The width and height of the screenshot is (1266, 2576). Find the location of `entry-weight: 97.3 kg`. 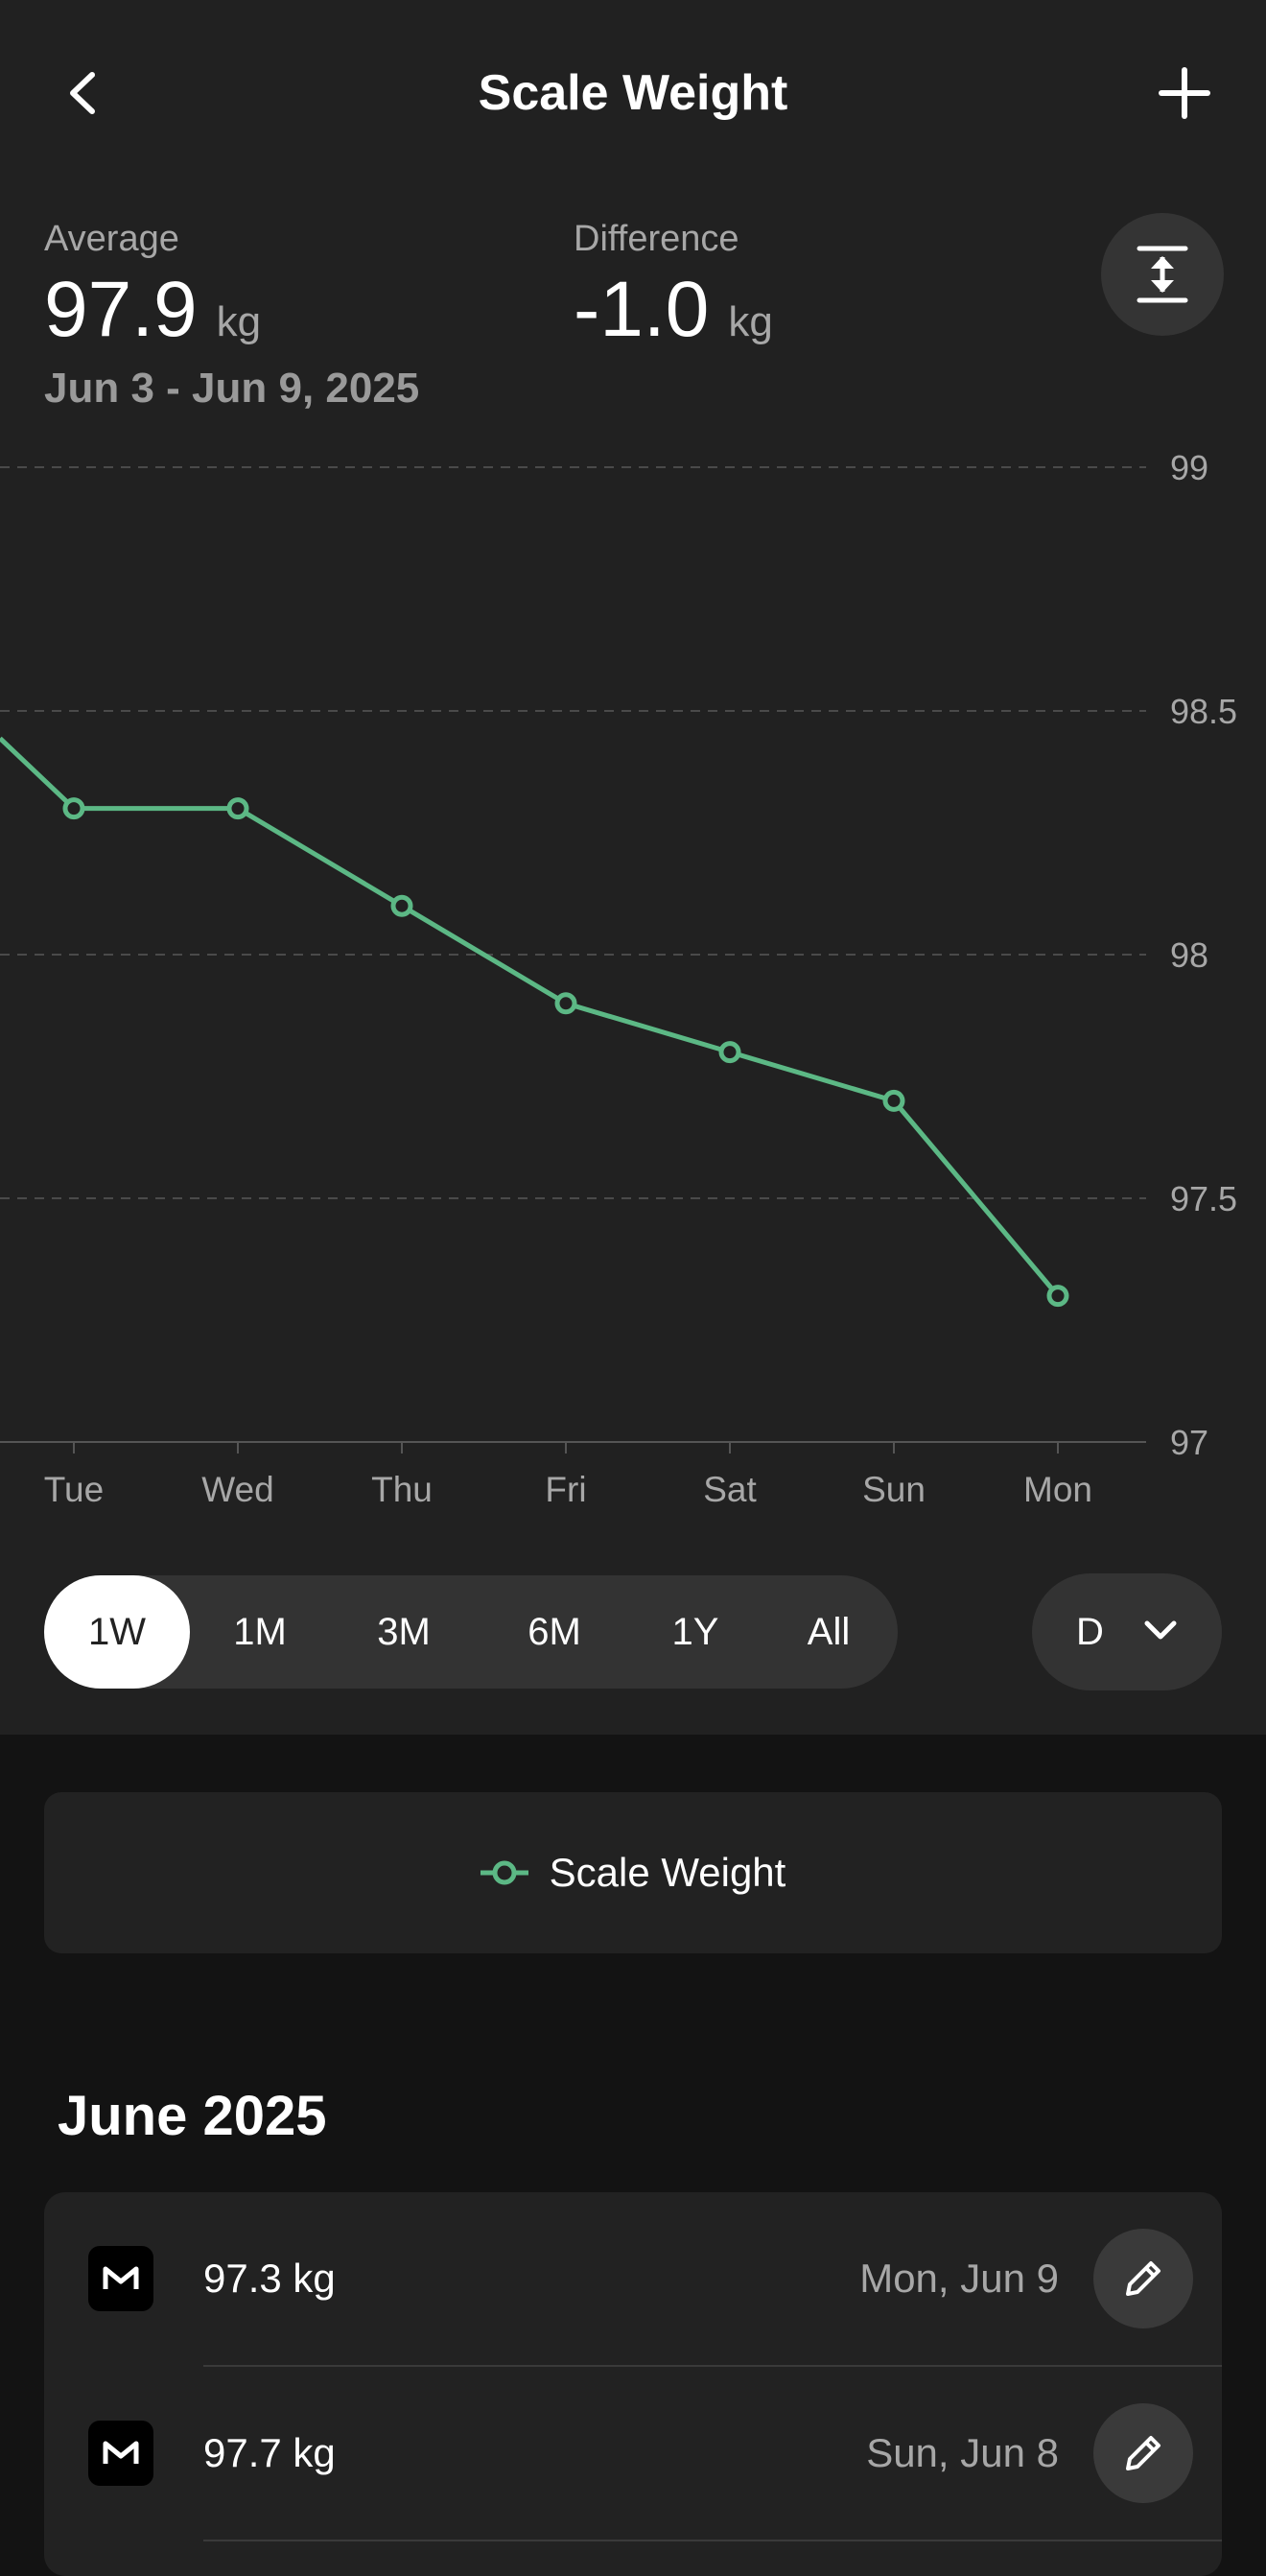

entry-weight: 97.3 kg is located at coordinates (269, 2279).